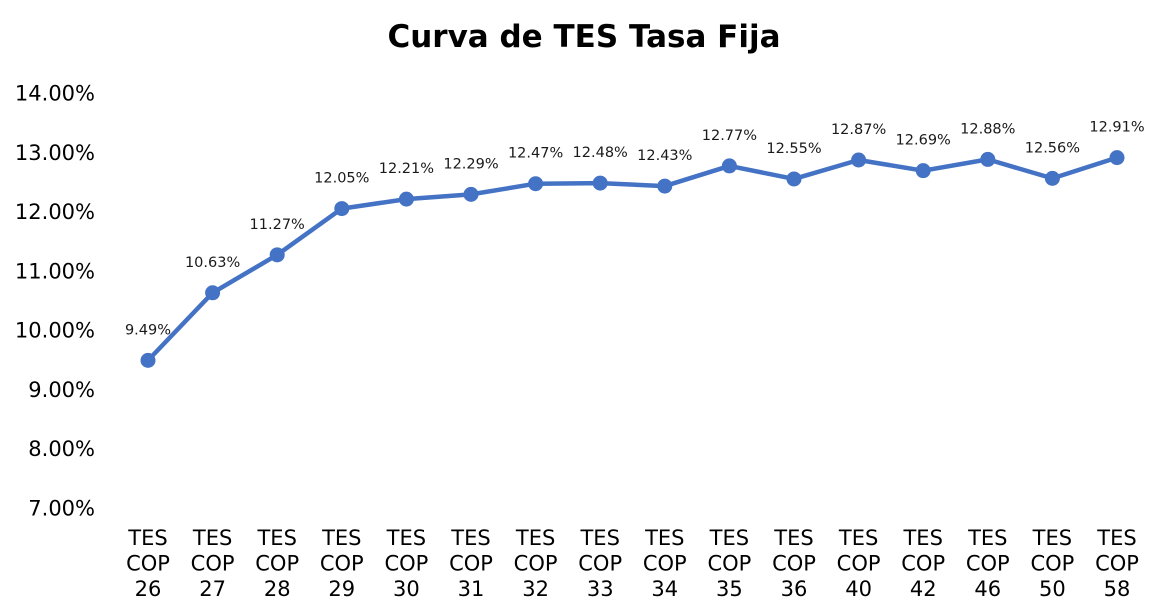 The image size is (1163, 616). What do you see at coordinates (923, 141) in the screenshot?
I see `data-label: 12.69%` at bounding box center [923, 141].